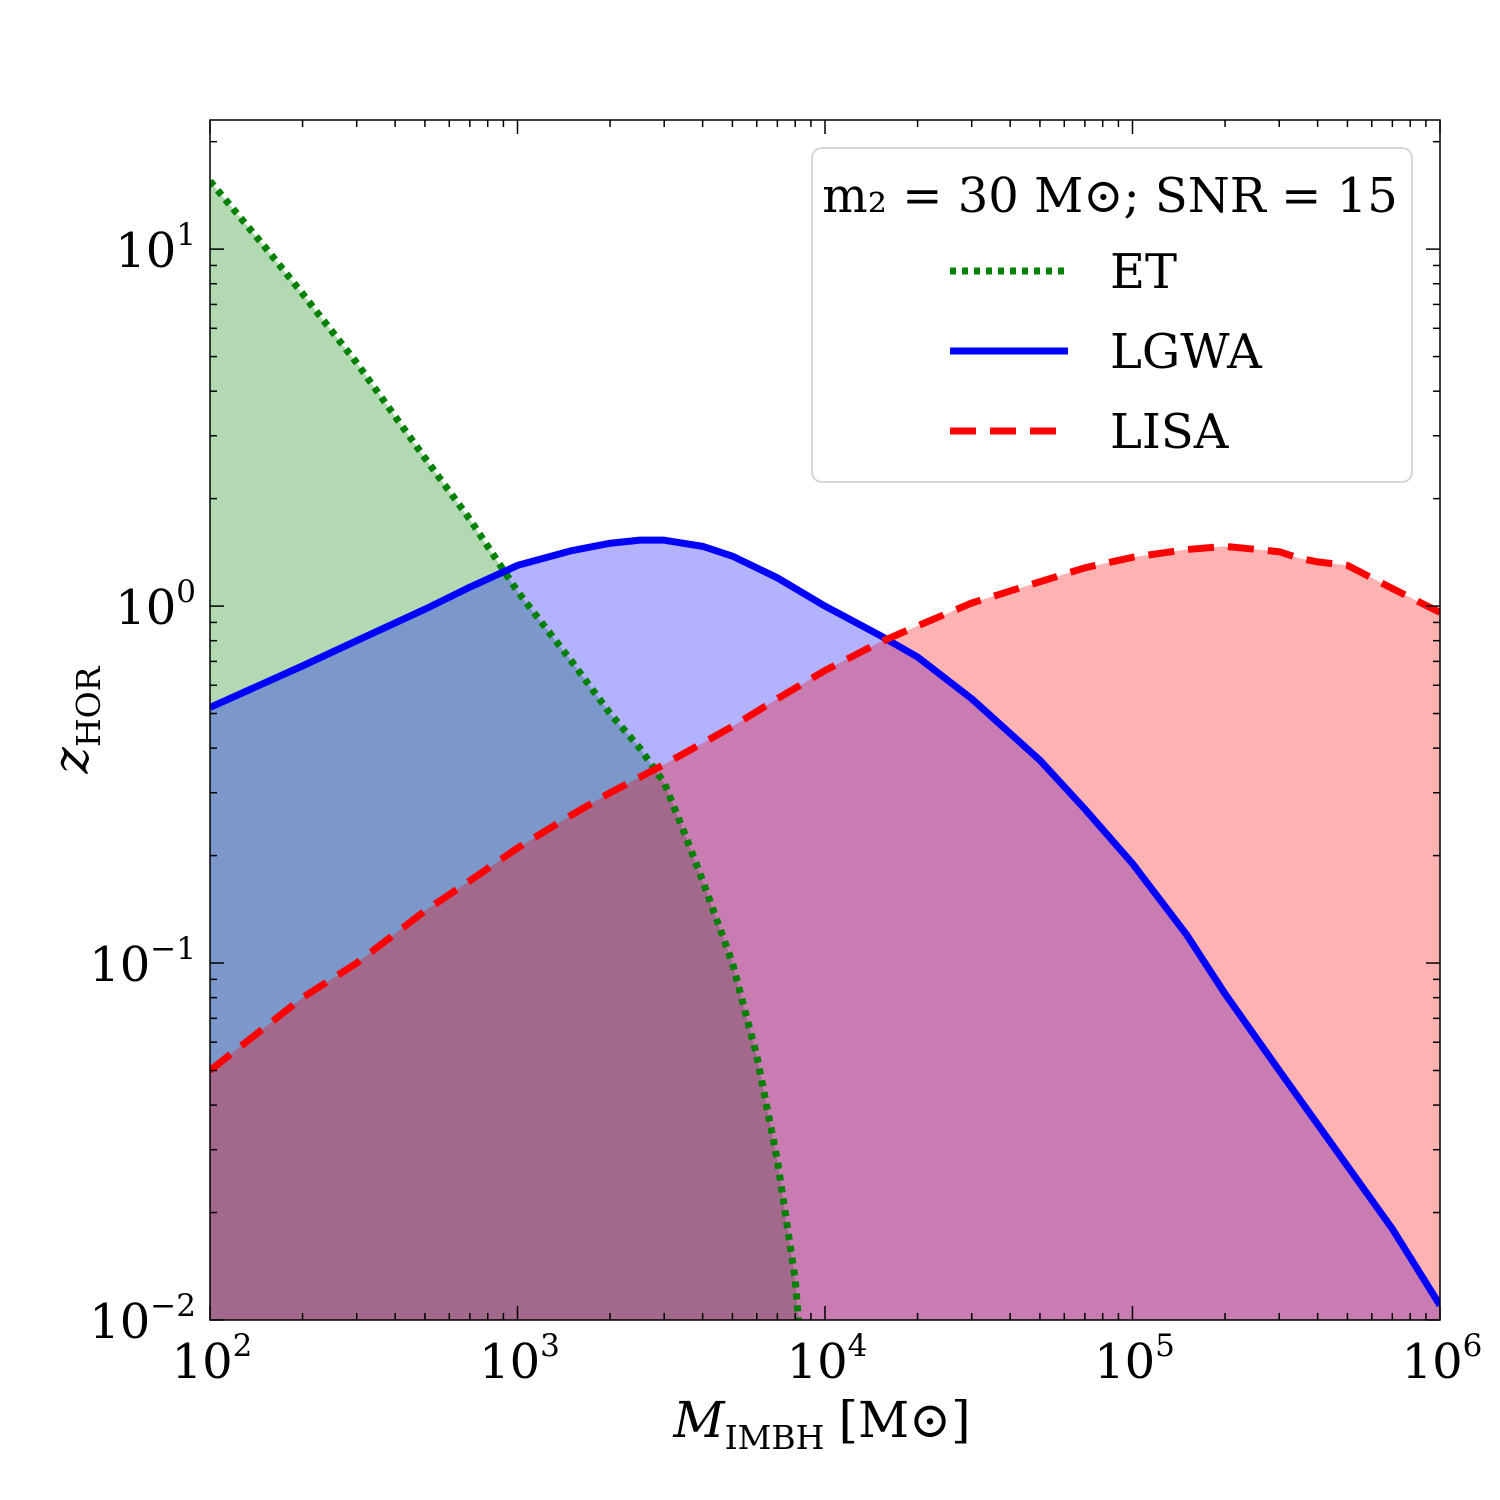  I want to click on legend: m₂ = 30 M⊙; SNR = 15 ET LGWA LISA, so click(1112, 315).